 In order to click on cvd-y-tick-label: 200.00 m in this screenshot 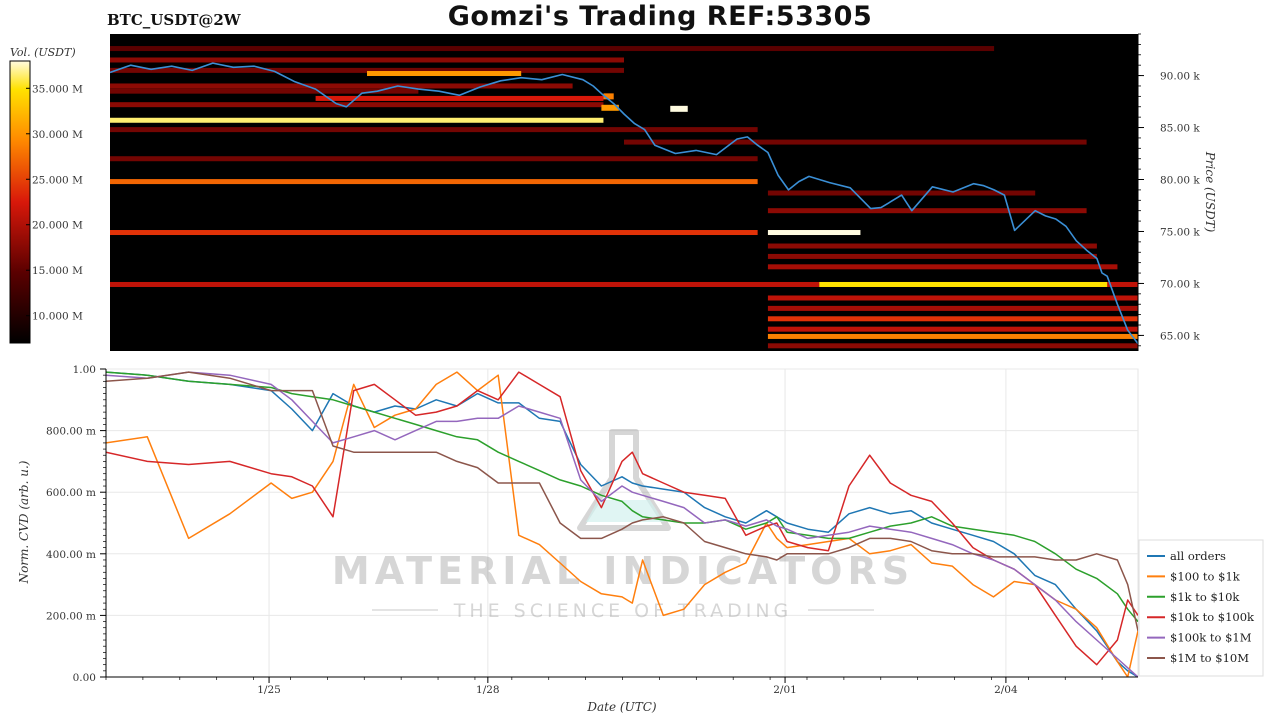, I will do `click(71, 616)`.